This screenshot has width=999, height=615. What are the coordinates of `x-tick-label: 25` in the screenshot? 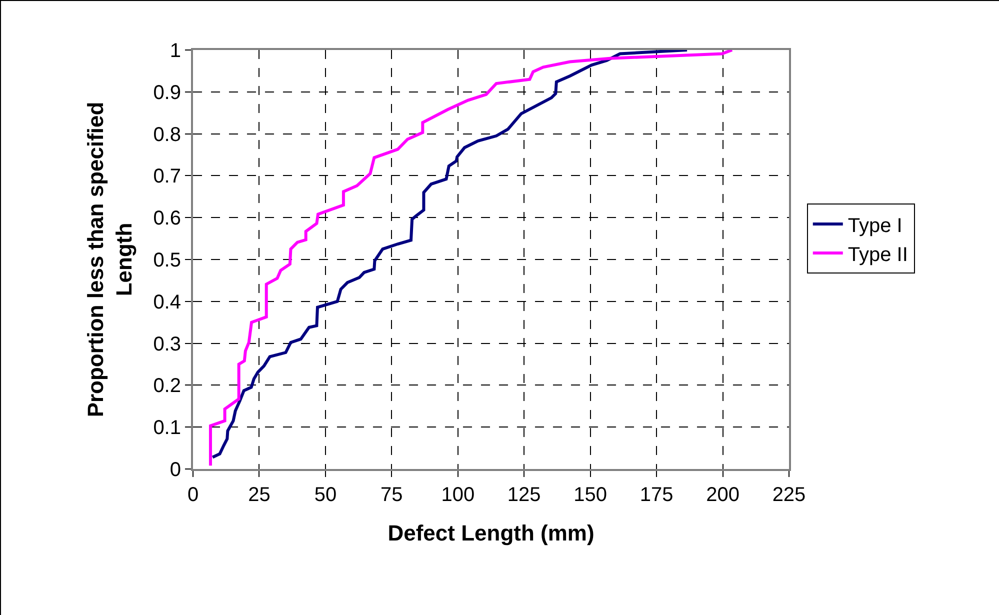 It's located at (259, 495).